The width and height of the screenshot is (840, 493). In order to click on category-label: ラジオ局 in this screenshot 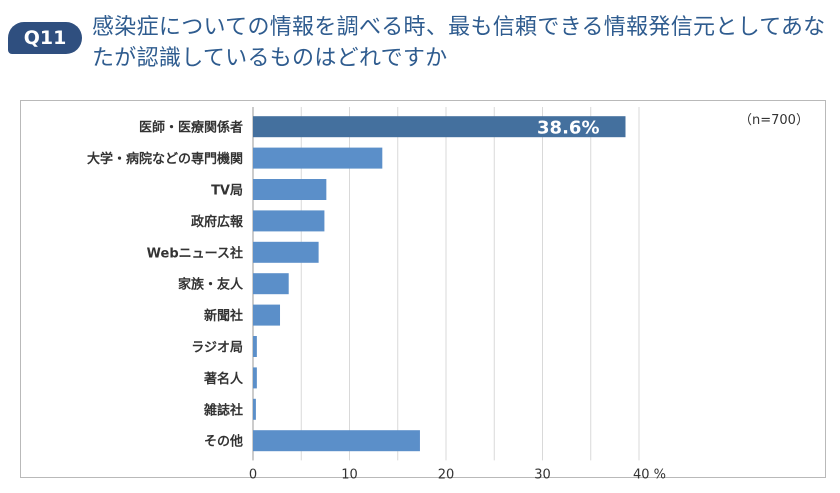, I will do `click(217, 348)`.